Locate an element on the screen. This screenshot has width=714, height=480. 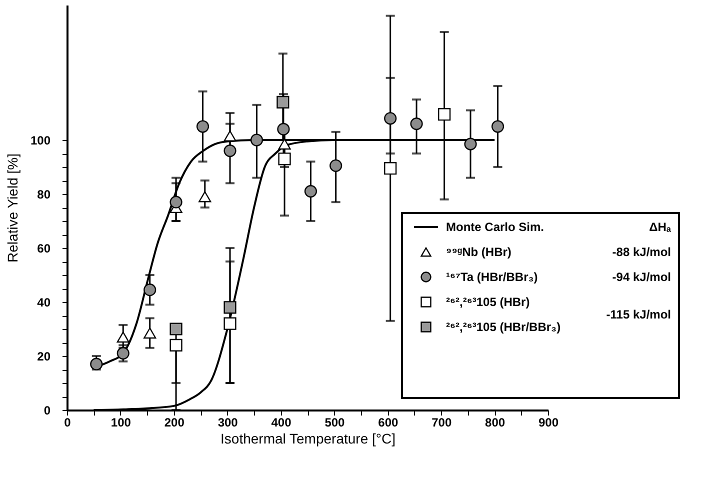
x-tick-label: 900 is located at coordinates (548, 423).